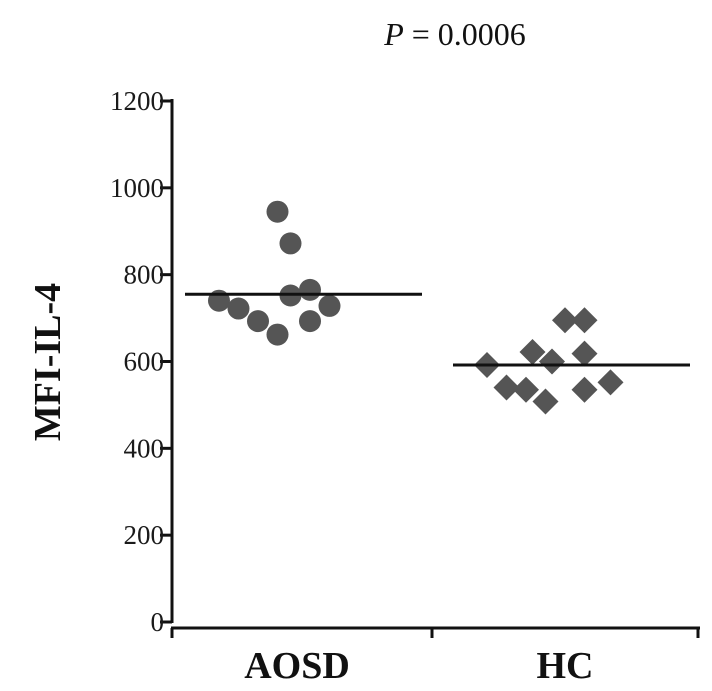 The height and width of the screenshot is (691, 712). I want to click on y-tick-label: 400, so click(144, 448).